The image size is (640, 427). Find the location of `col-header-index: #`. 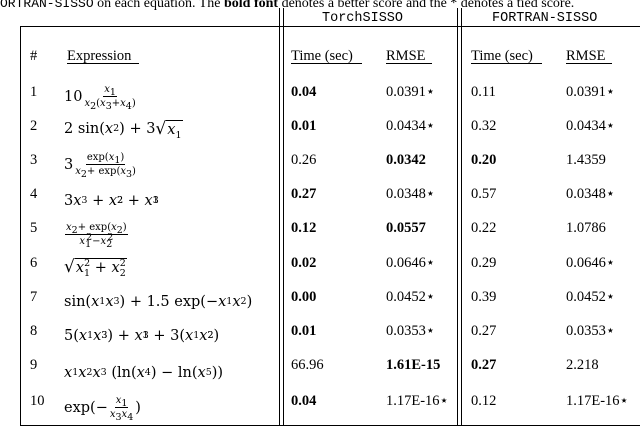

col-header-index: # is located at coordinates (34, 56).